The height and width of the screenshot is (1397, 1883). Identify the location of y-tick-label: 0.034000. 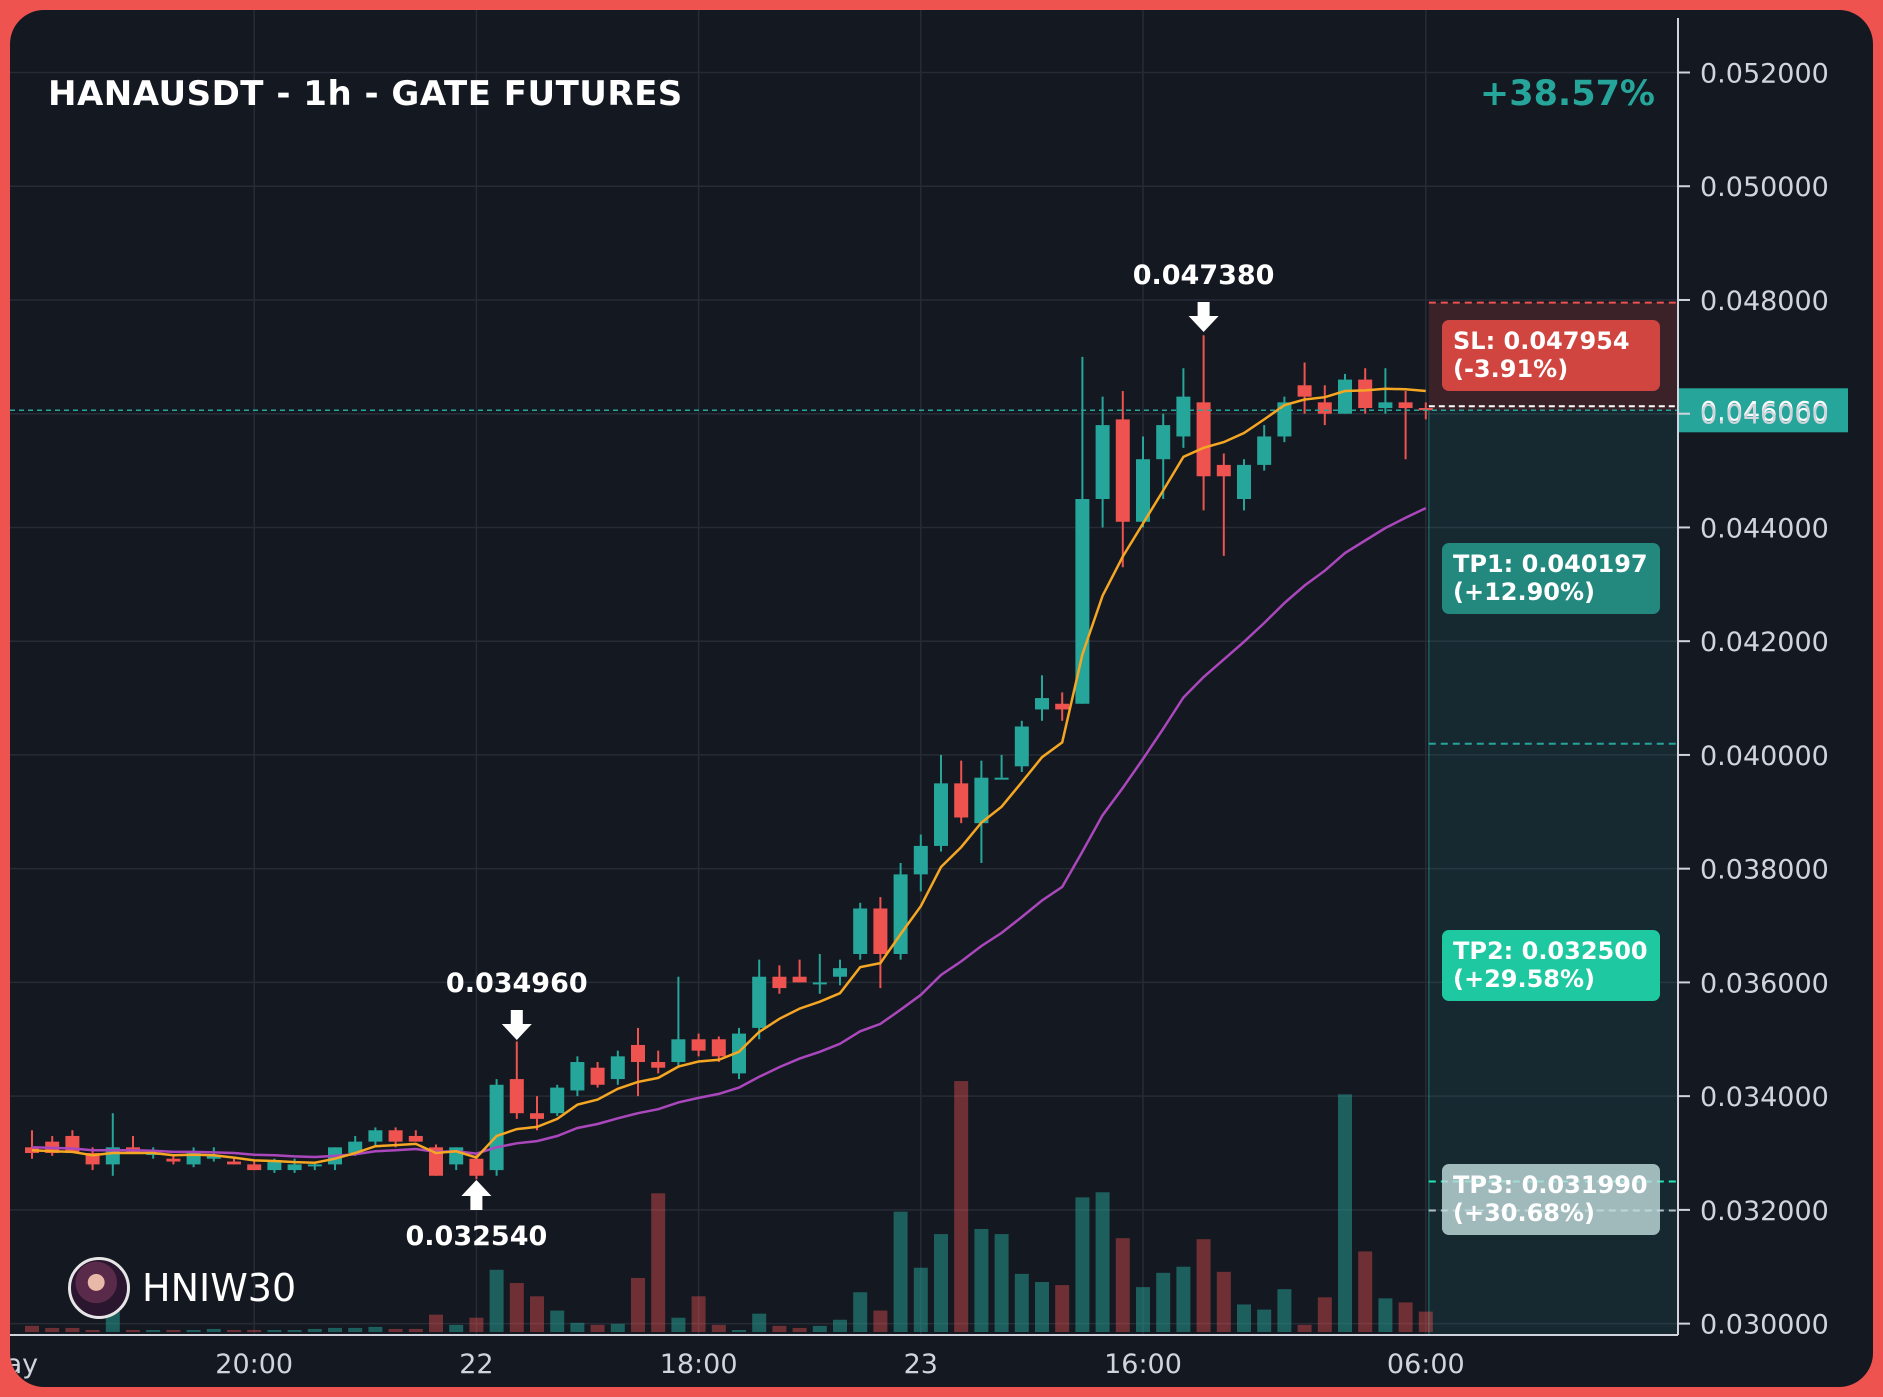
(1764, 1097).